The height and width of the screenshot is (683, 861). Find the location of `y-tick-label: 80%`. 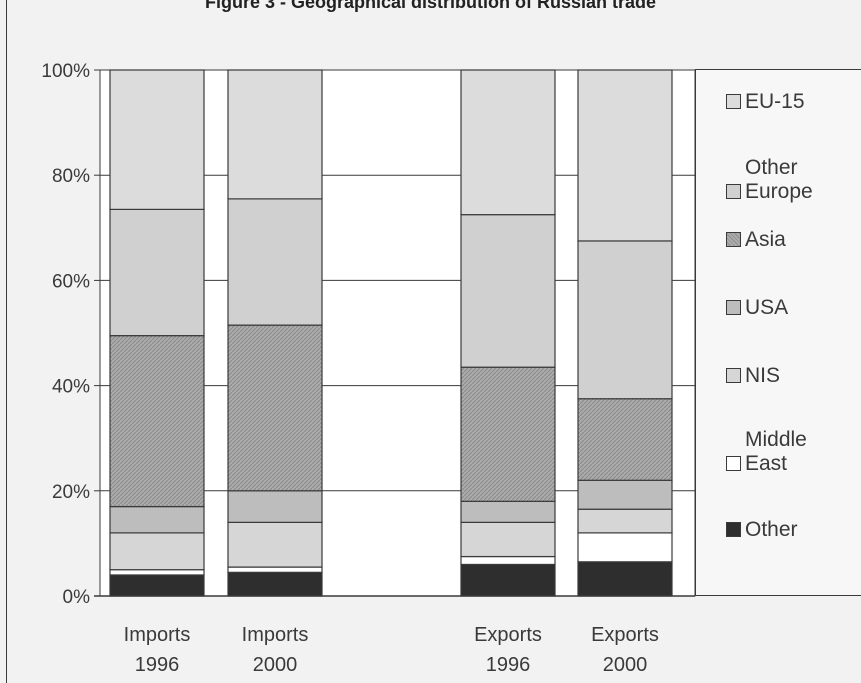

y-tick-label: 80% is located at coordinates (71, 176).